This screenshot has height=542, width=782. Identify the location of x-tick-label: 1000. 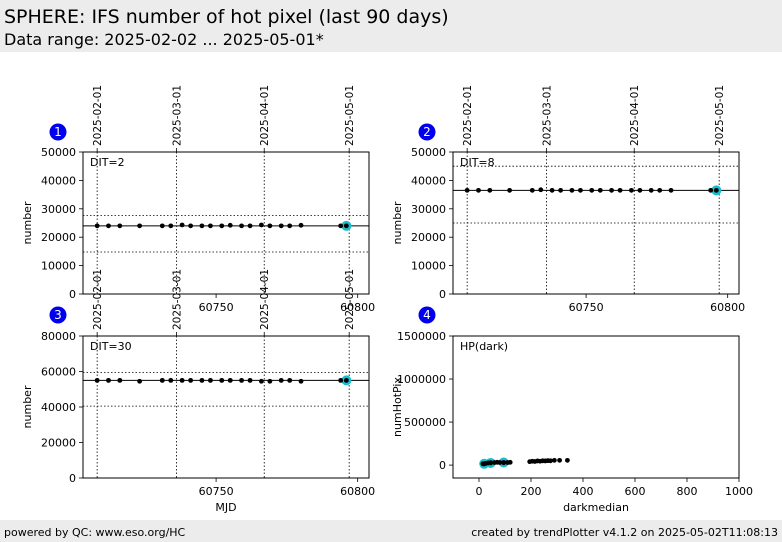
(739, 491).